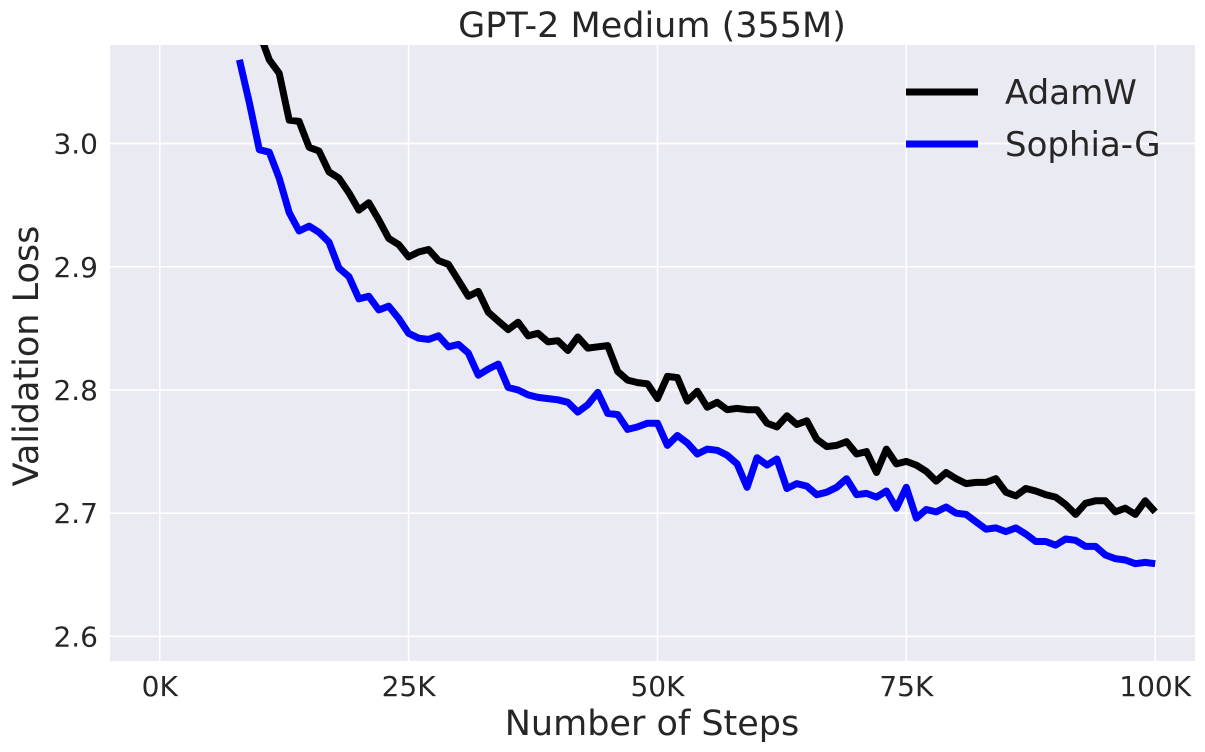 This screenshot has height=752, width=1205. Describe the element at coordinates (27, 356) in the screenshot. I see `y-axis-label: Validation Loss` at that location.